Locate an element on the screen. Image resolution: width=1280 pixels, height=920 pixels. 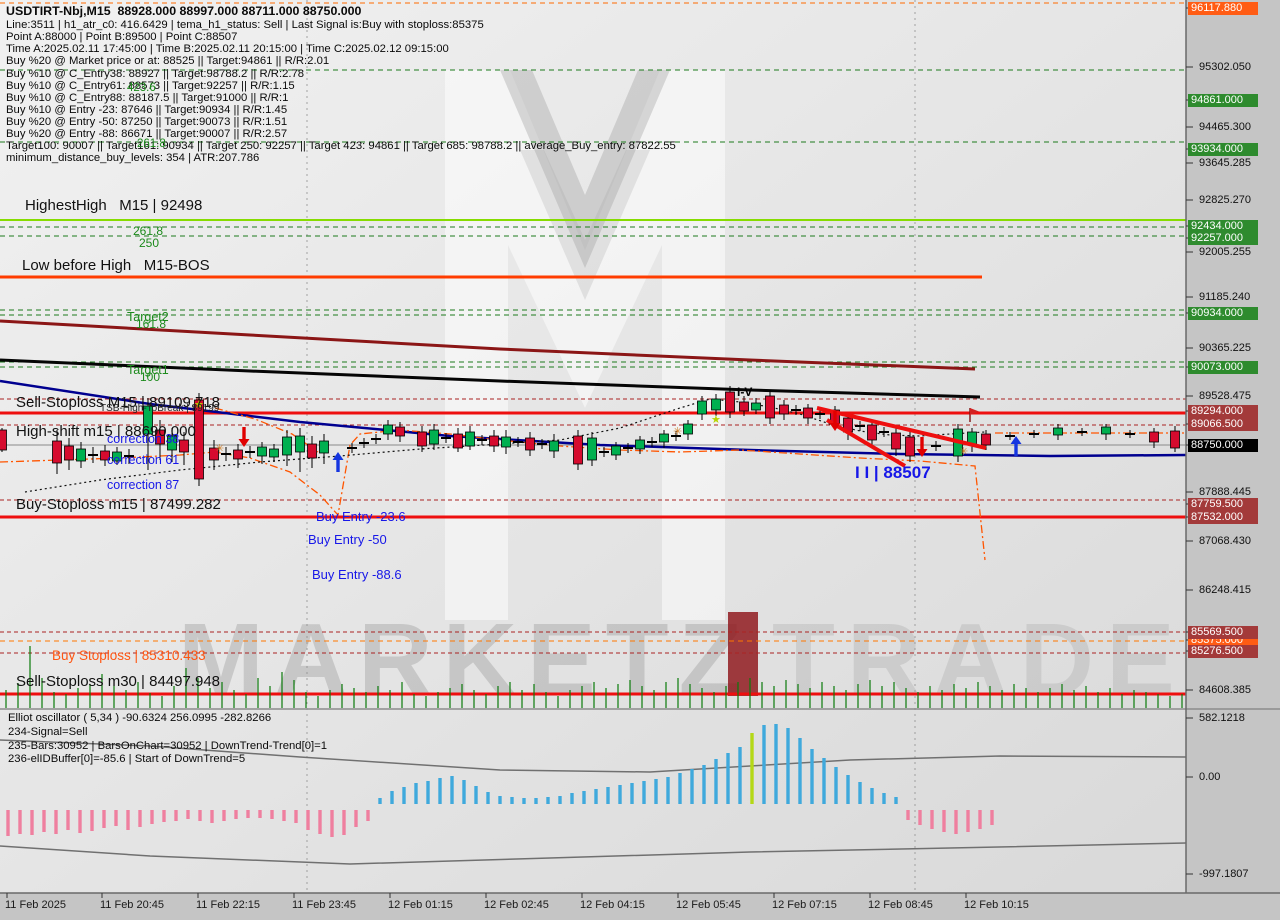
price-label: 87532.000 is located at coordinates (1223, 517).